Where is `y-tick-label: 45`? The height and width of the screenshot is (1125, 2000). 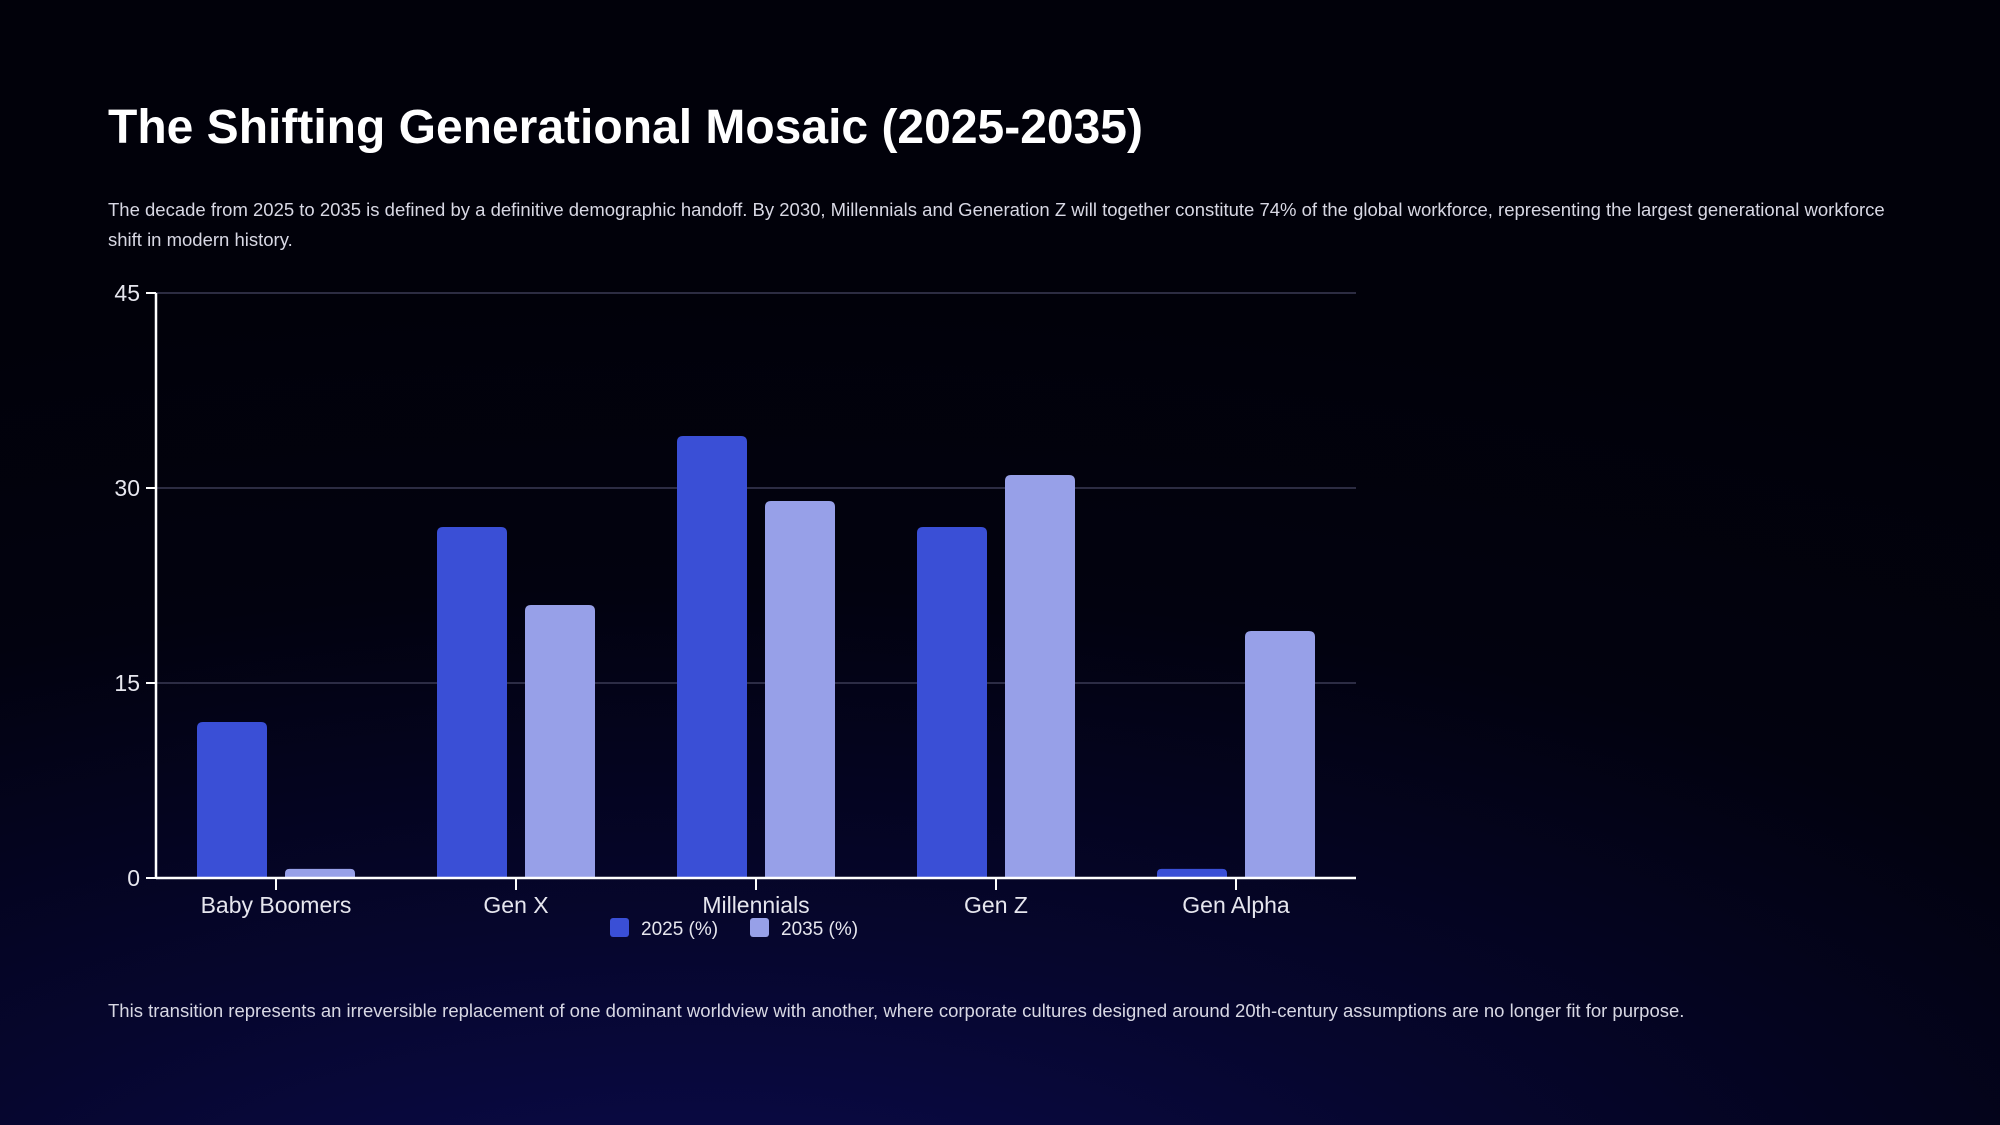
y-tick-label: 45 is located at coordinates (127, 293).